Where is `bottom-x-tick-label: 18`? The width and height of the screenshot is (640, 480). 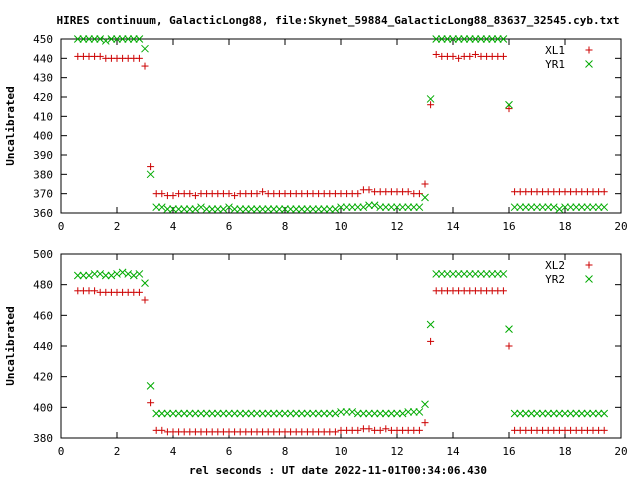
bottom-x-tick-label: 18 is located at coordinates (564, 451).